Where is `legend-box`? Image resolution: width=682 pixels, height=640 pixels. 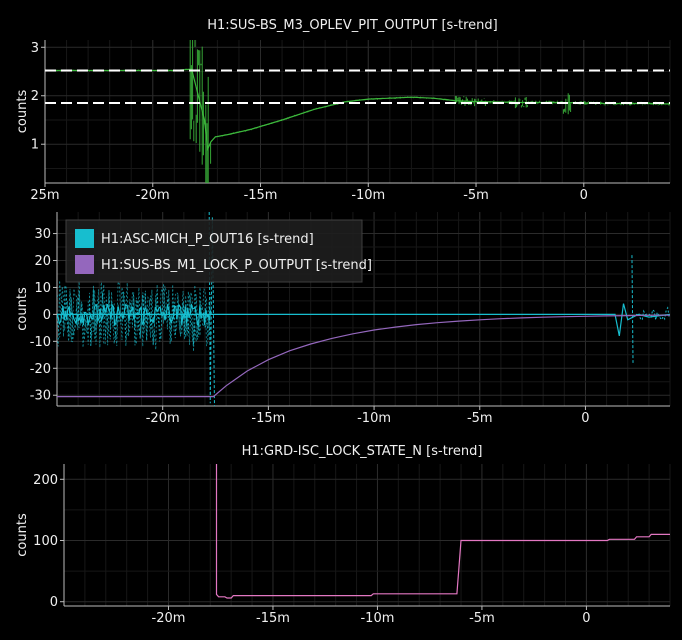
legend-box is located at coordinates (214, 251).